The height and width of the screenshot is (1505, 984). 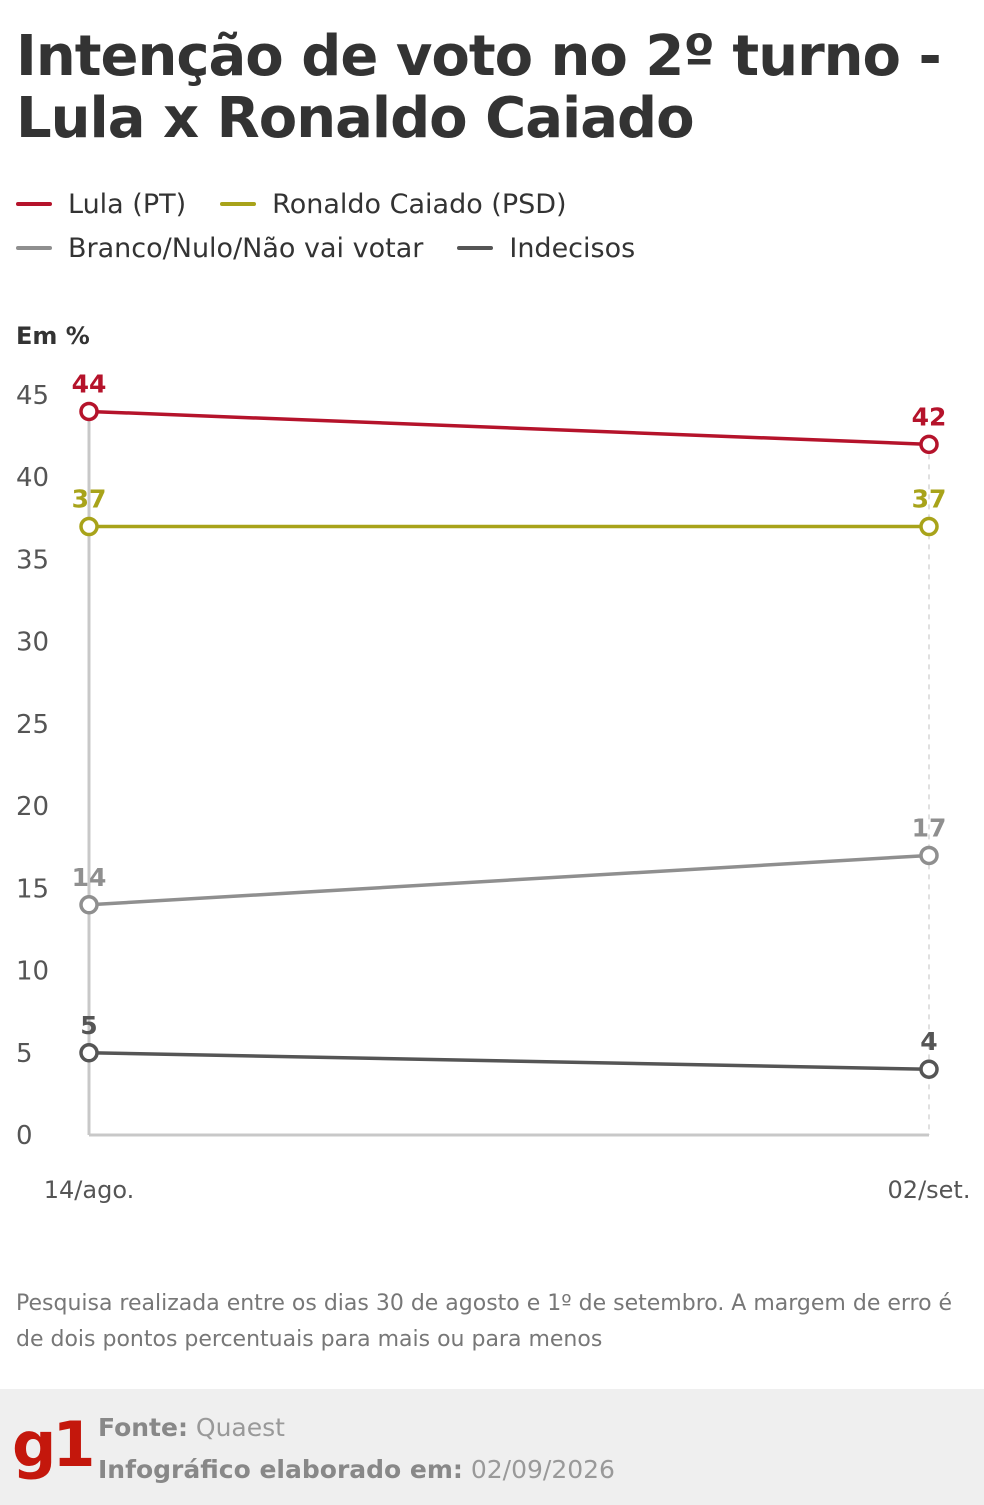 I want to click on source-value: Quaest, so click(x=240, y=1427).